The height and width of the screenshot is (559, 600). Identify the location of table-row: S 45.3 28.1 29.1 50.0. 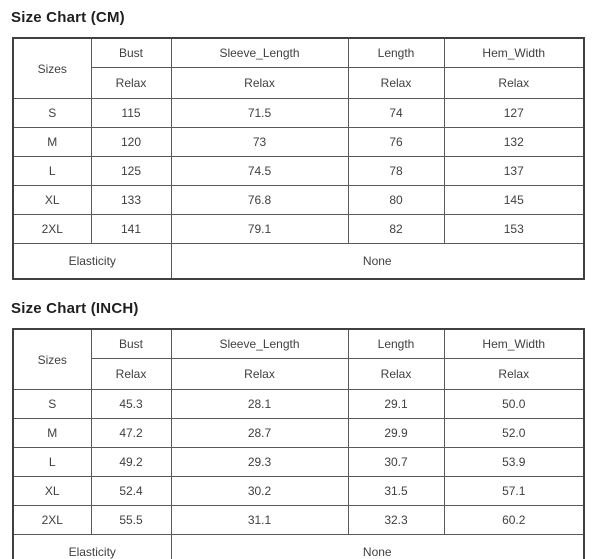
(298, 404).